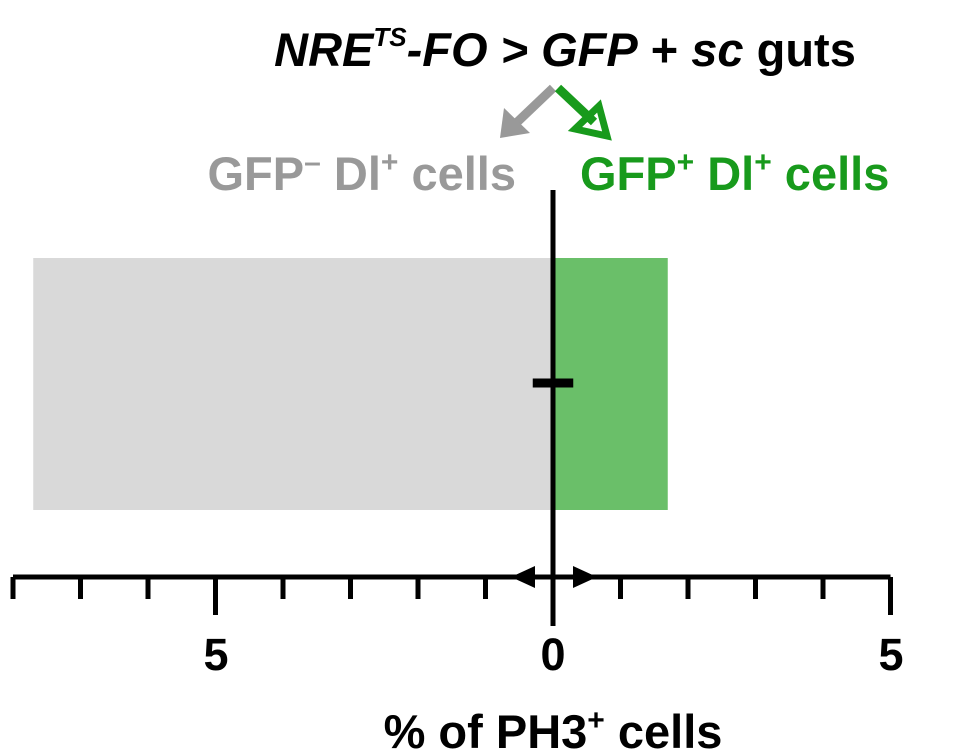 The image size is (975, 752). What do you see at coordinates (528, 111) in the screenshot?
I see `gray-arrow-icon` at bounding box center [528, 111].